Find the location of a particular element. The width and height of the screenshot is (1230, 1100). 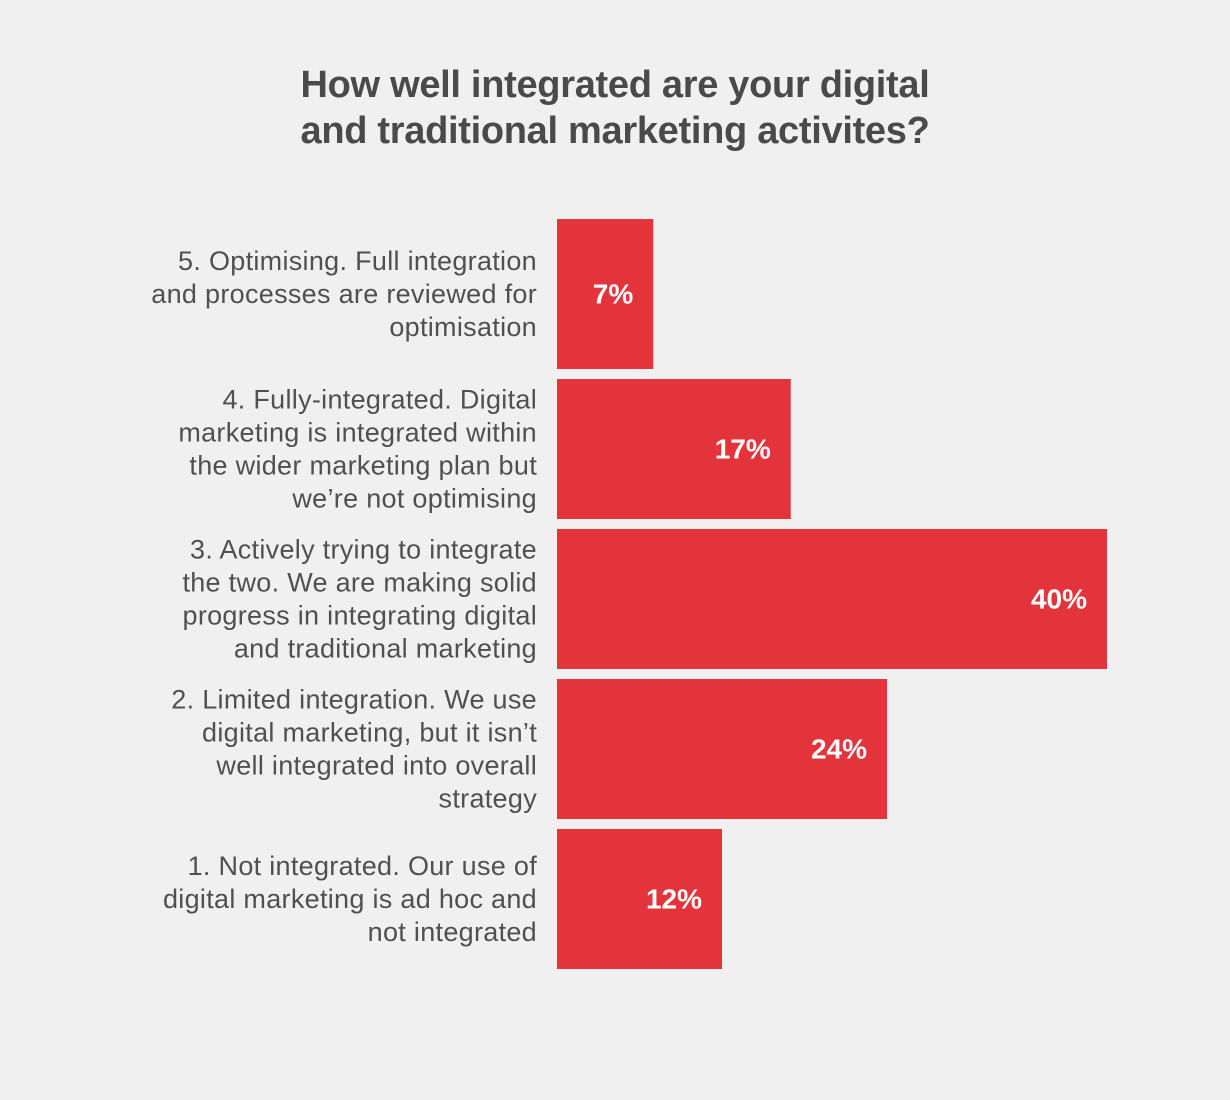

bar-value-label: 17% is located at coordinates (743, 449).